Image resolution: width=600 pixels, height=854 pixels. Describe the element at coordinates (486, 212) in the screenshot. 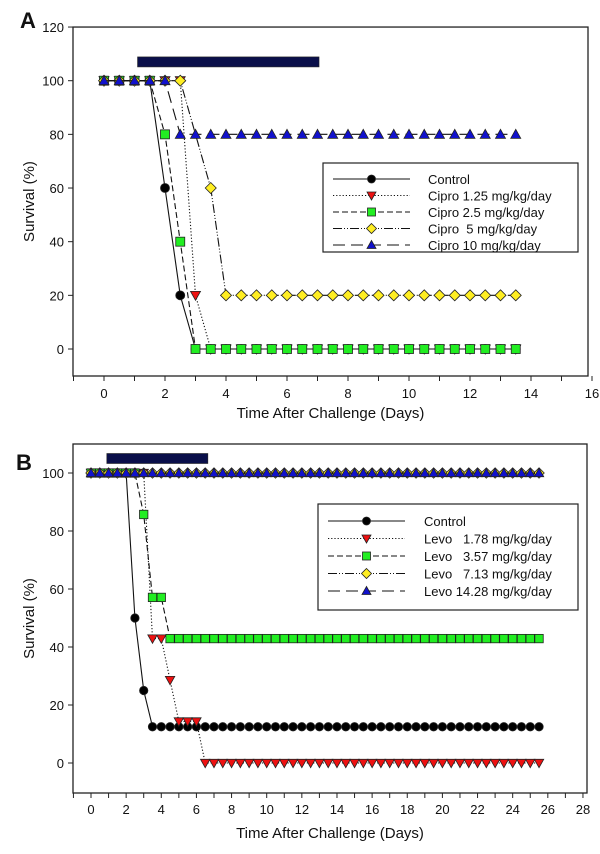

I see `legend-label: Cipro 2.5 mg/kg/day` at that location.